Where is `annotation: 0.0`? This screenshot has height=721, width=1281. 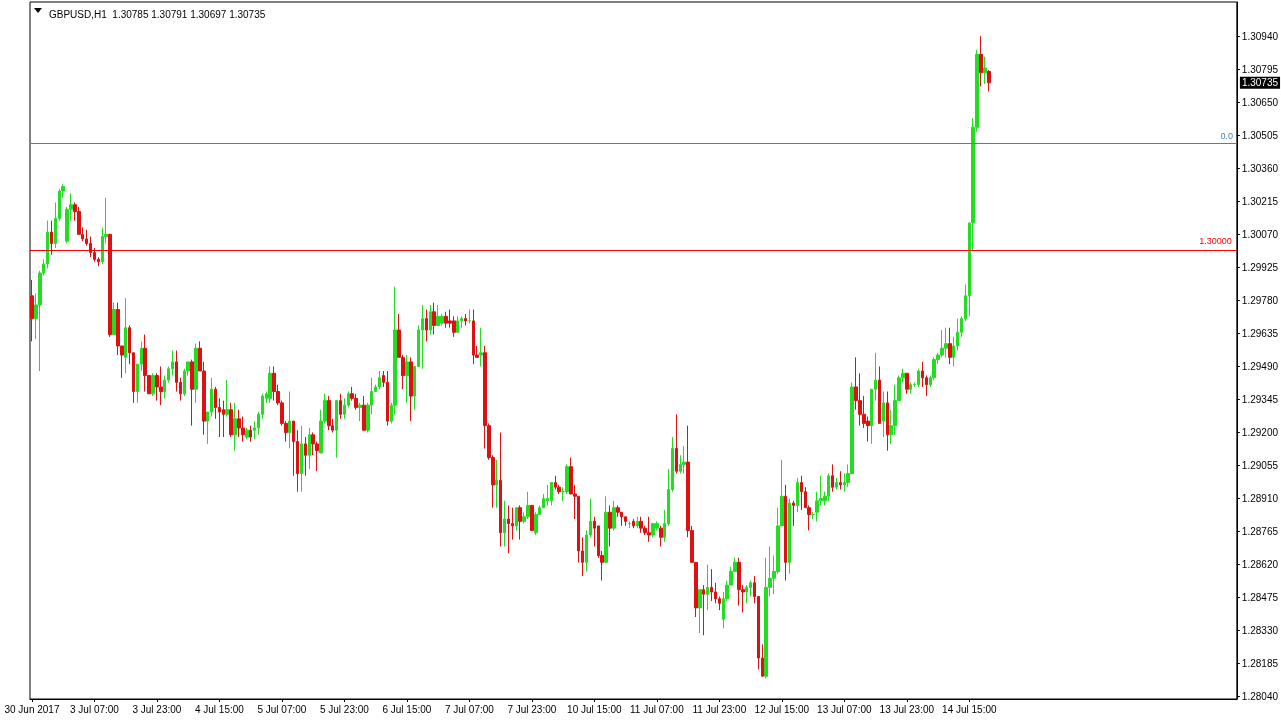 annotation: 0.0 is located at coordinates (1226, 136).